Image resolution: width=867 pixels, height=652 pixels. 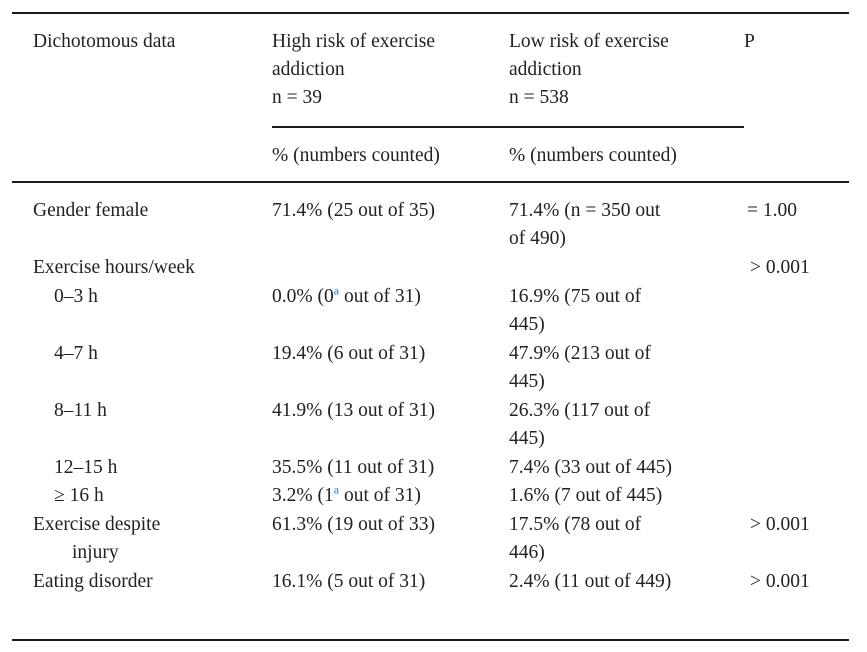 I want to click on row-label: ≥ 16 h, so click(x=79, y=495).